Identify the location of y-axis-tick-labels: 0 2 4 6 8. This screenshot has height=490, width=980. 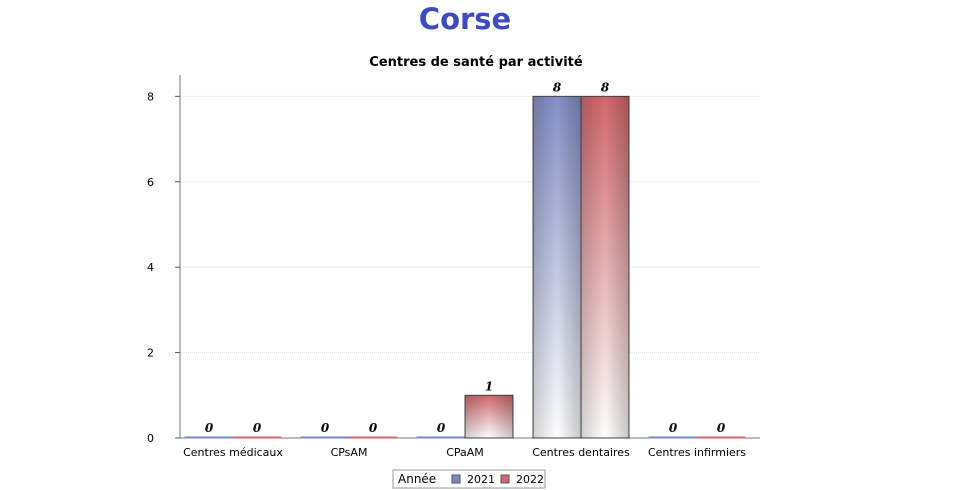
(163, 267).